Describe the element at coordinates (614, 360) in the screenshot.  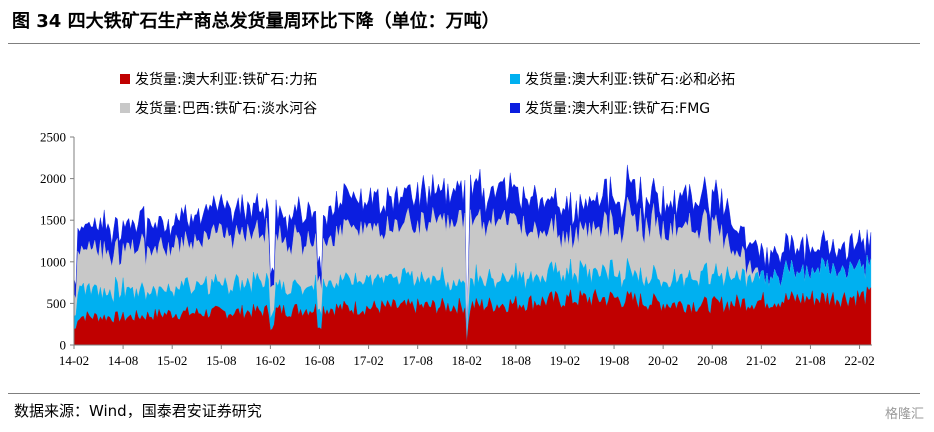
I see `x-tick-label-11: 19-08` at that location.